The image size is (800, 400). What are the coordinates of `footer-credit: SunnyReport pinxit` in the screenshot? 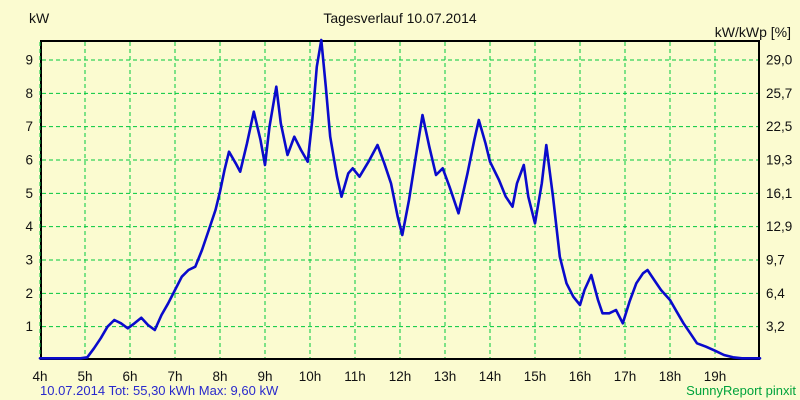 It's located at (741, 390).